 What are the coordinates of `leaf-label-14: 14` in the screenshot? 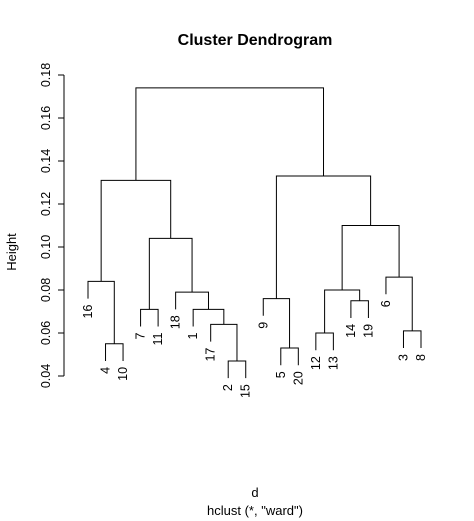 It's located at (351, 331).